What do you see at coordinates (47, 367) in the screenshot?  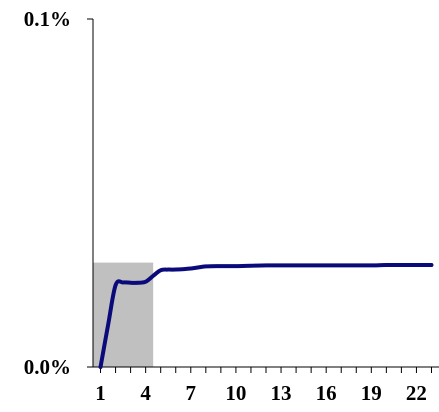 I see `y-tick-label: 0.0%` at bounding box center [47, 367].